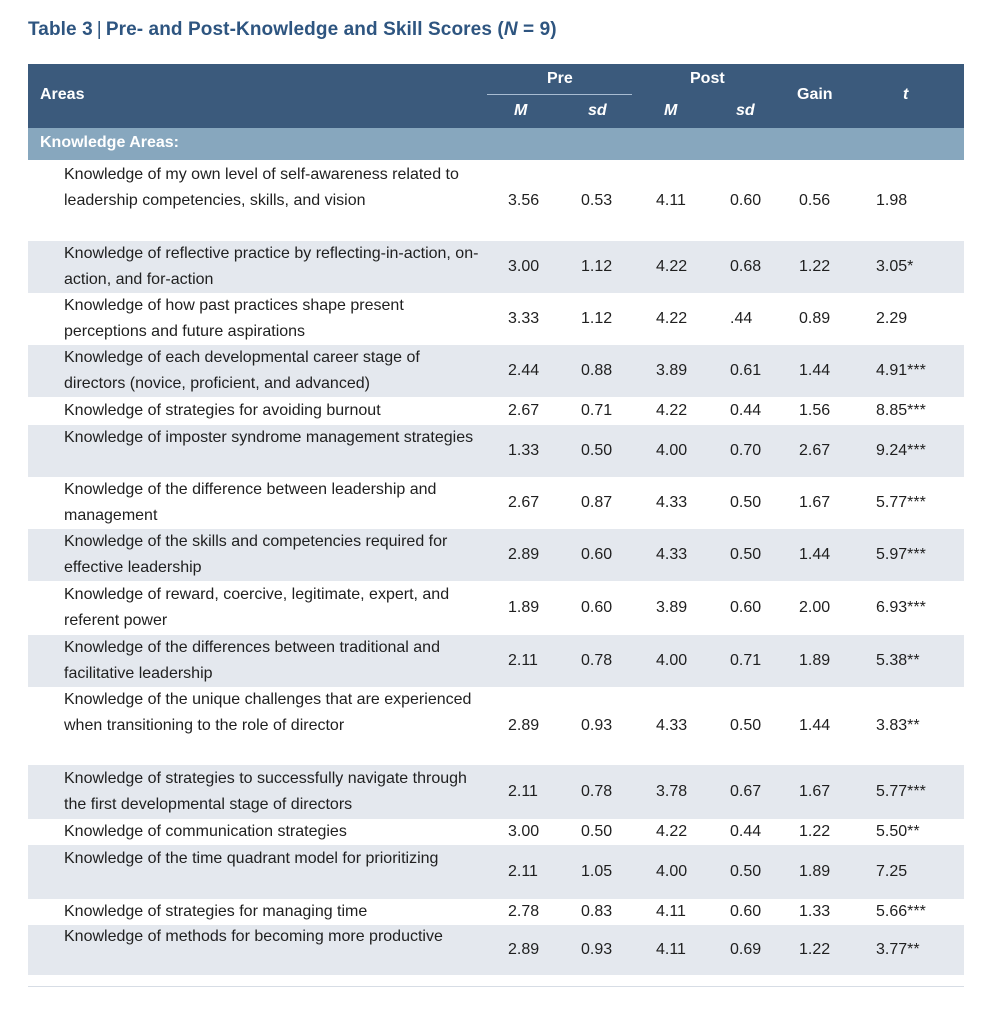 The image size is (982, 1016). Describe the element at coordinates (560, 78) in the screenshot. I see `header-pre: Pre` at that location.